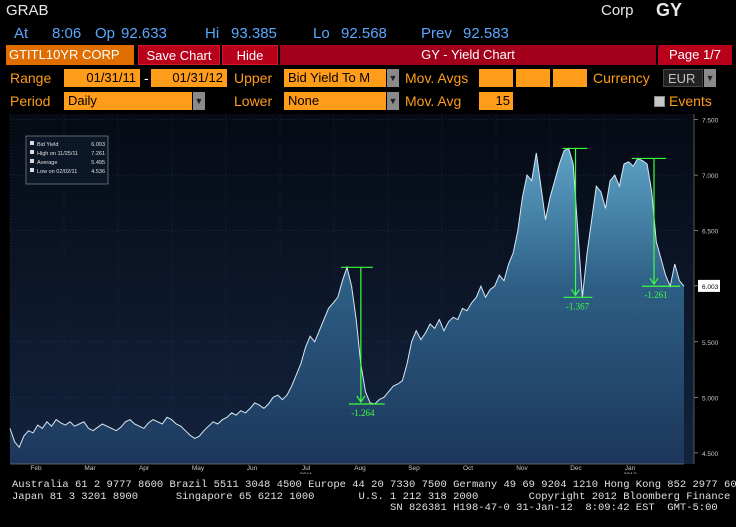 This screenshot has height=527, width=736. What do you see at coordinates (57, 172) in the screenshot?
I see `legend-label: Low on 02/02/11` at bounding box center [57, 172].